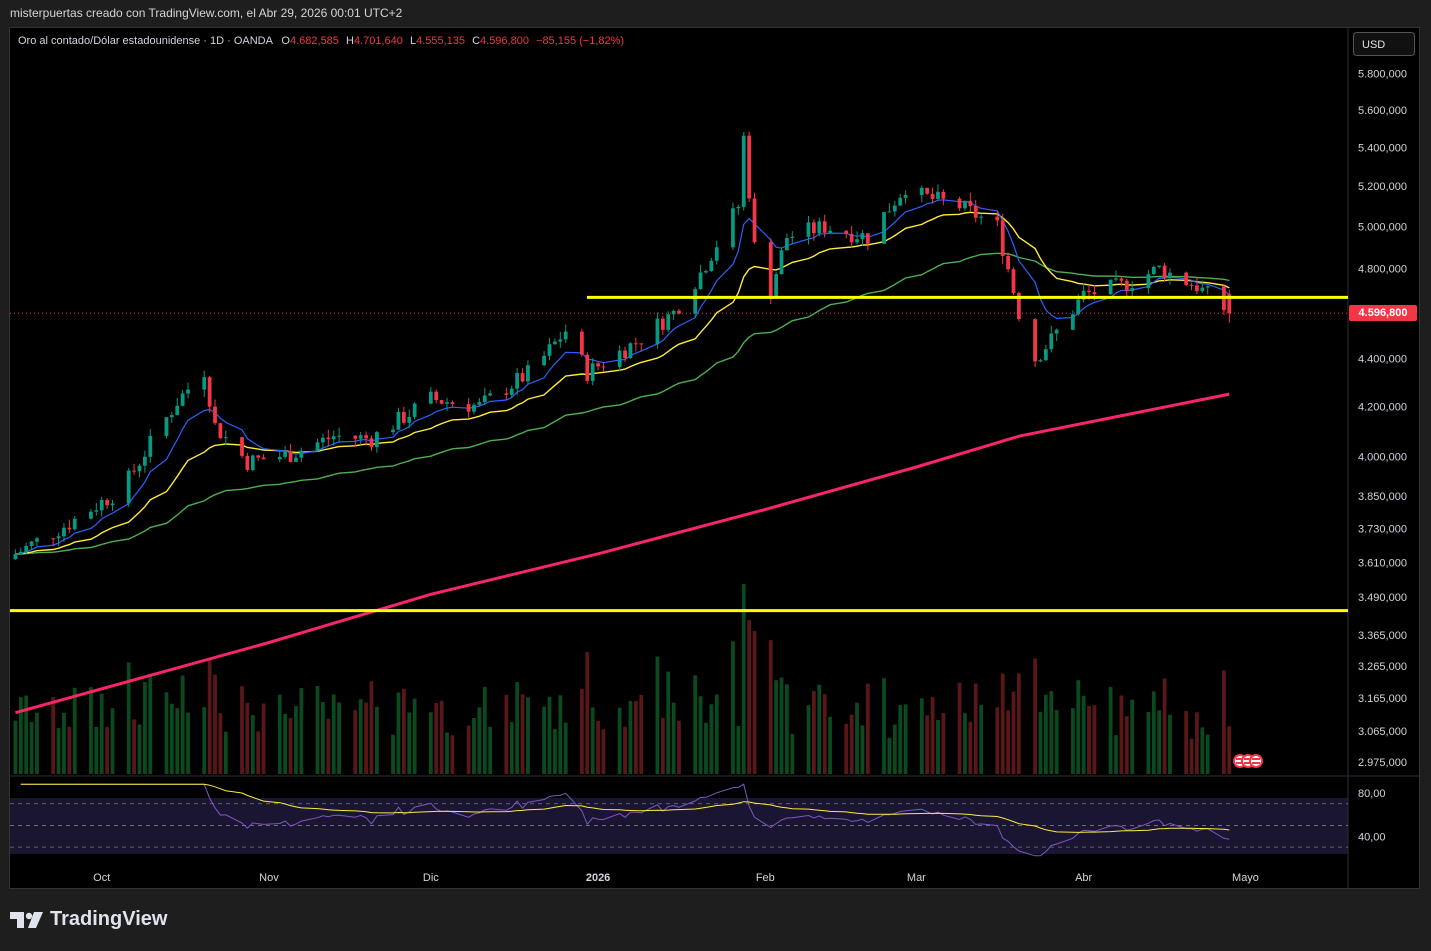  Describe the element at coordinates (1372, 794) in the screenshot. I see `rsi-axis-label: 80,00` at that location.